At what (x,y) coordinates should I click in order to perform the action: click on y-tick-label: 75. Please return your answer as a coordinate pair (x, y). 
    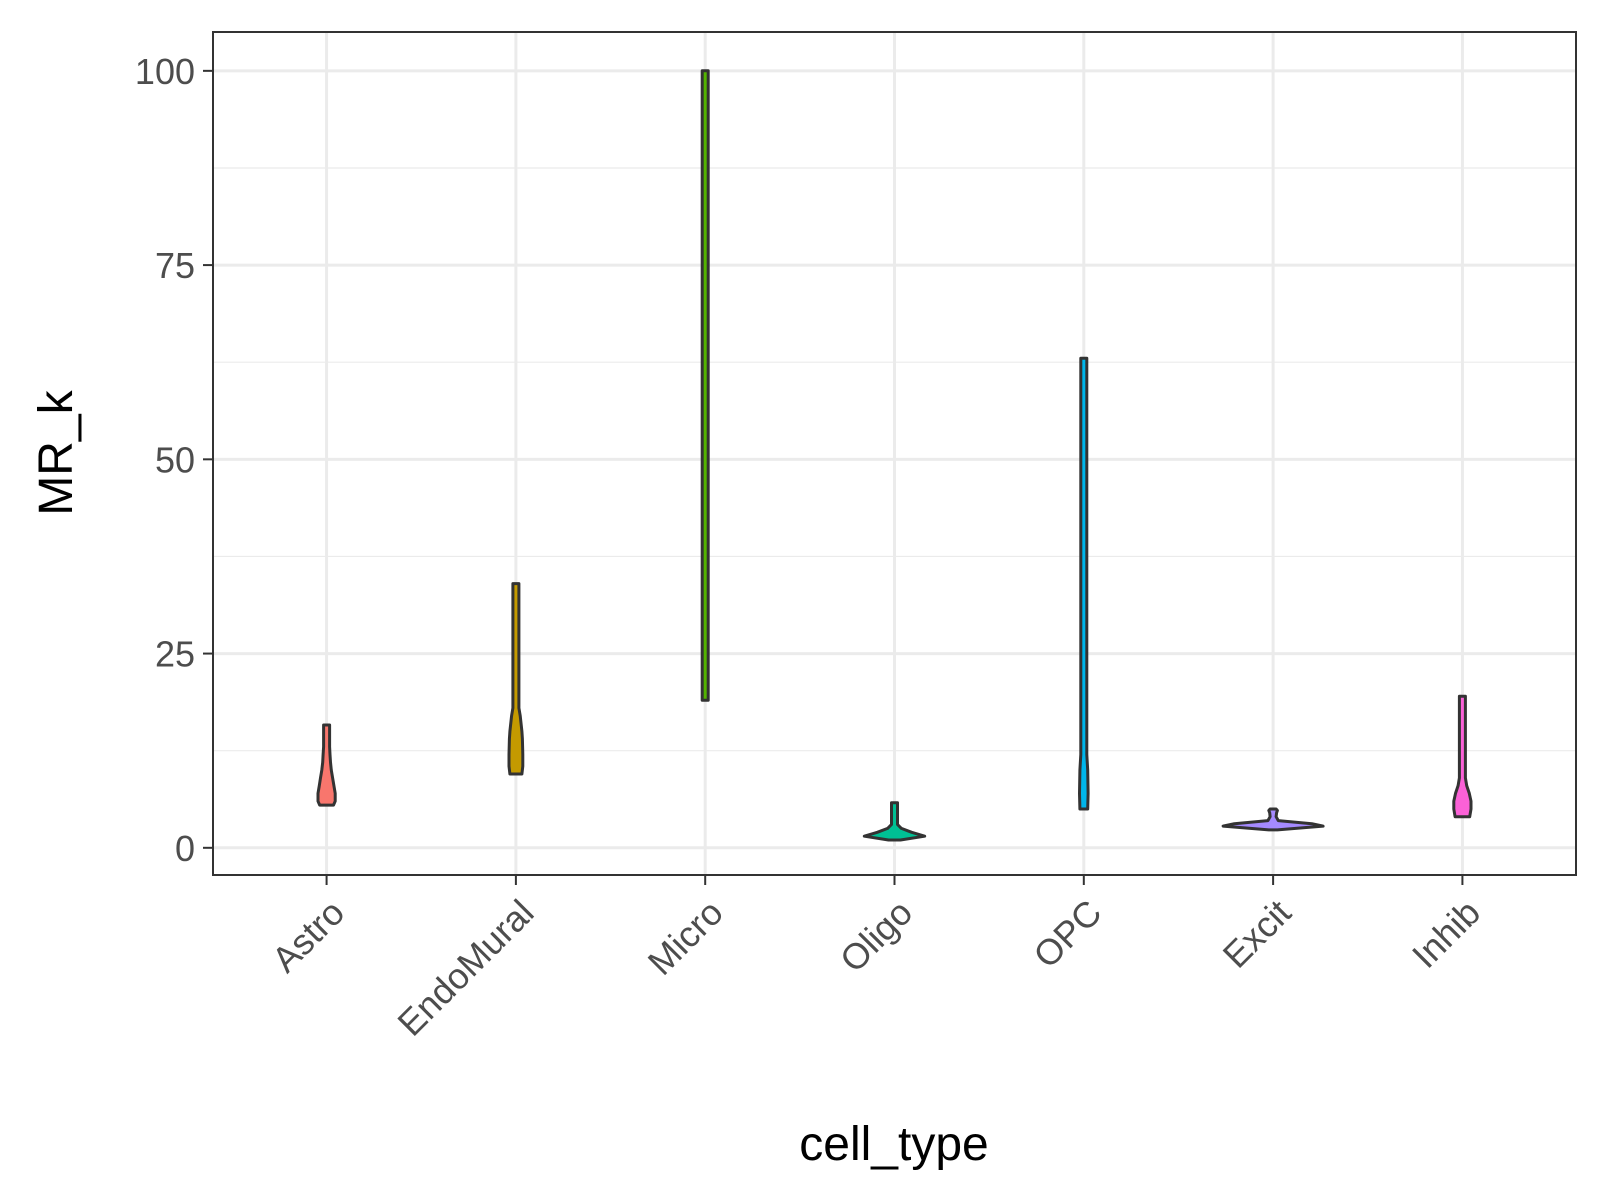
    Looking at the image, I should click on (175, 265).